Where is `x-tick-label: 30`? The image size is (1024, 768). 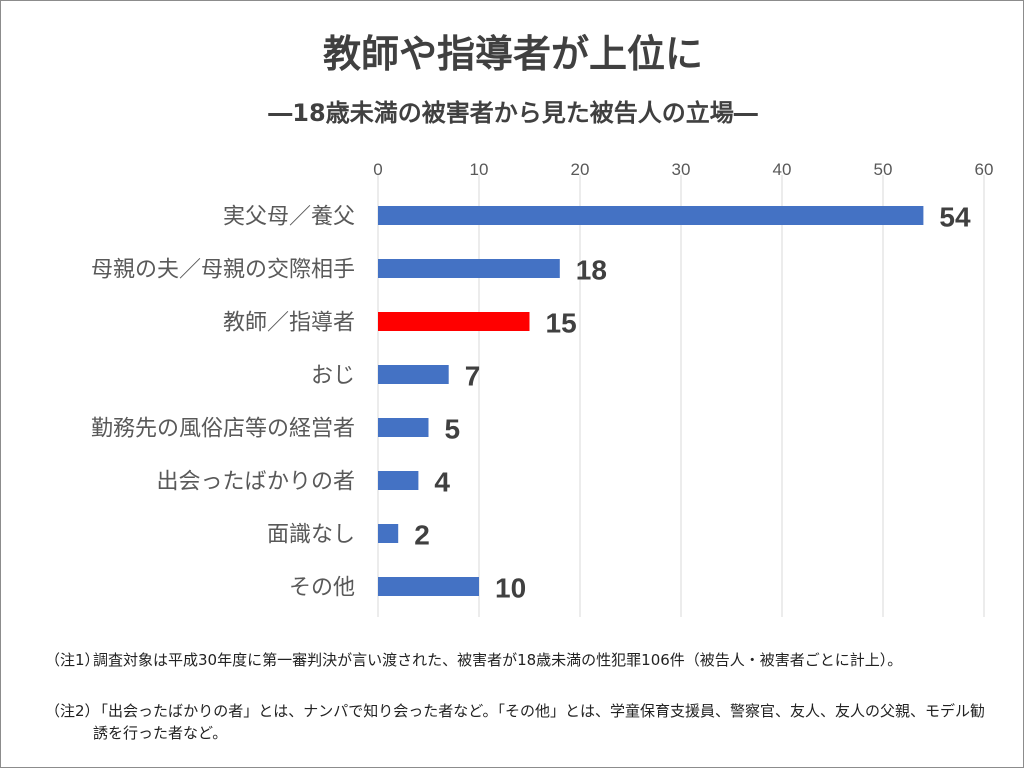
x-tick-label: 30 is located at coordinates (681, 169).